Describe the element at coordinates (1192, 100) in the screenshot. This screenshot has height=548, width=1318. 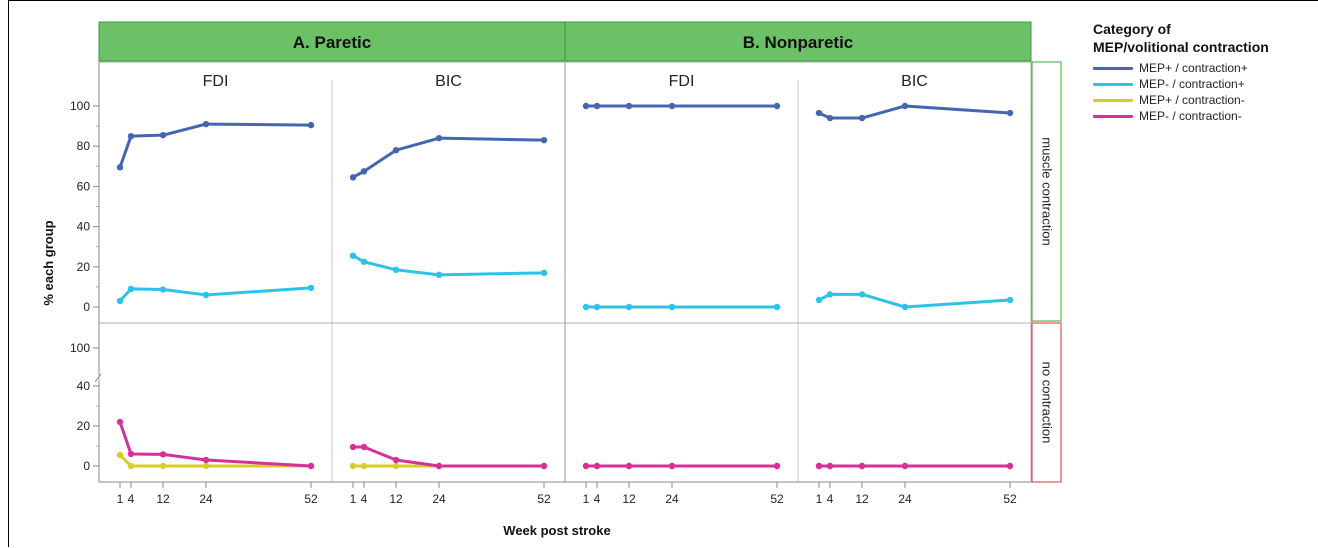
I see `legend-label: MEP+ / contraction-` at that location.